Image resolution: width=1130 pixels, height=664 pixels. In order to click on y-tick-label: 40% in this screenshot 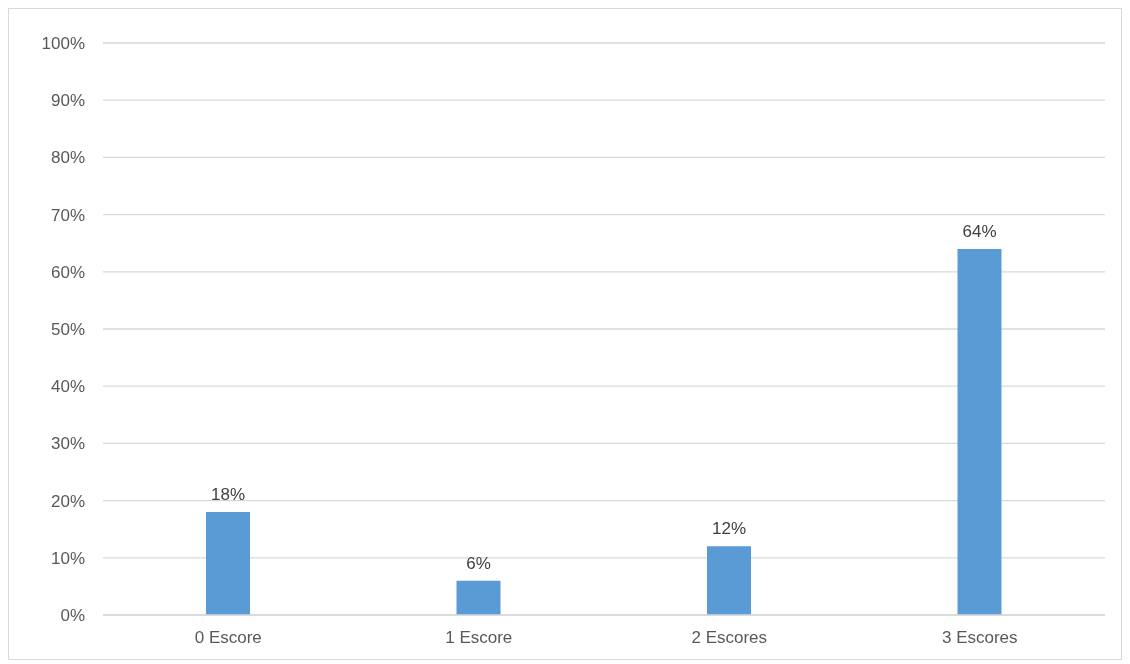, I will do `click(67, 387)`.